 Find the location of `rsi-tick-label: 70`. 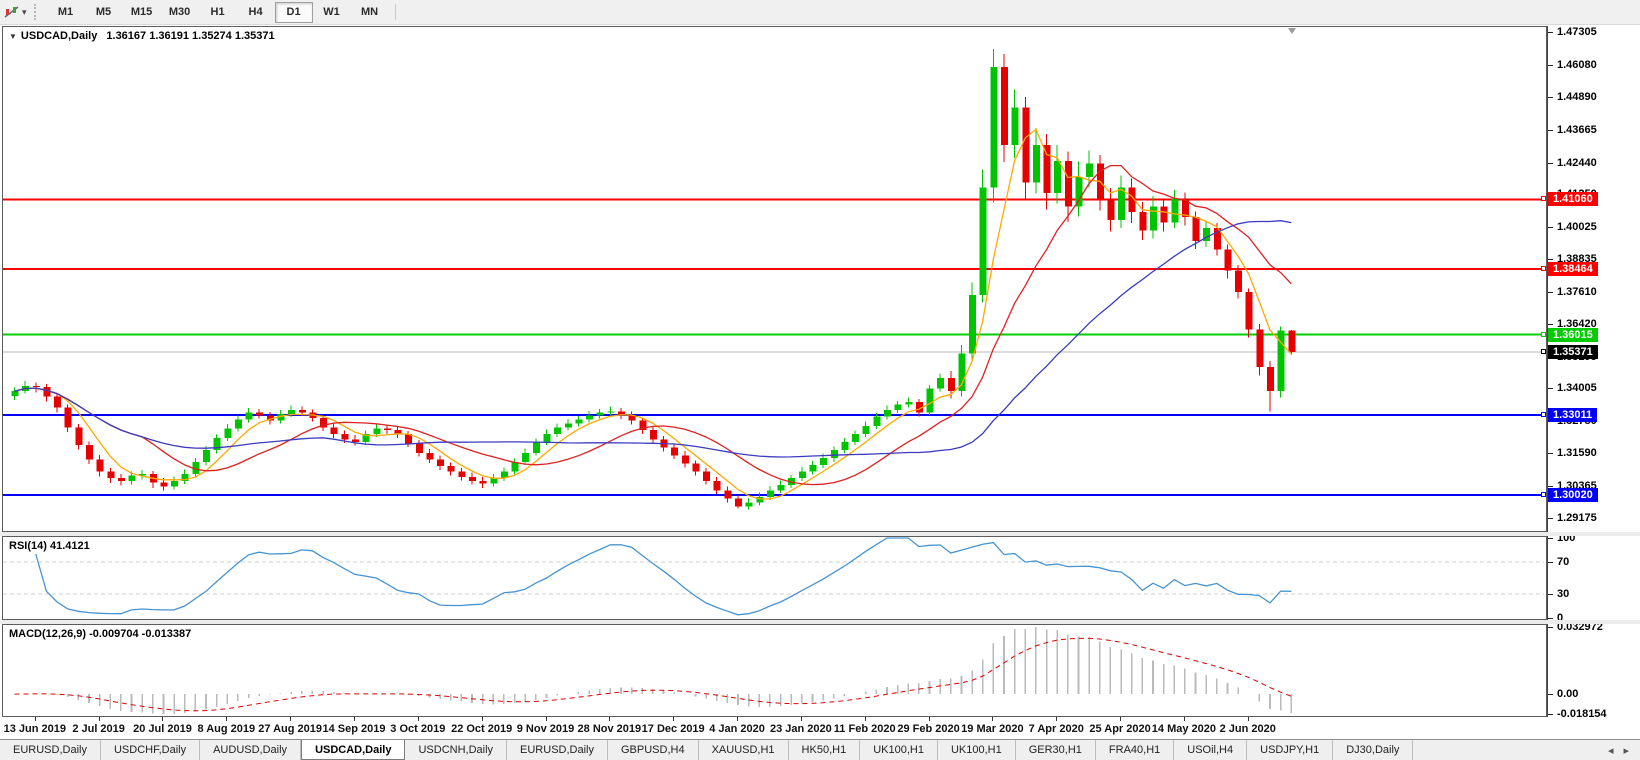

rsi-tick-label: 70 is located at coordinates (1563, 562).